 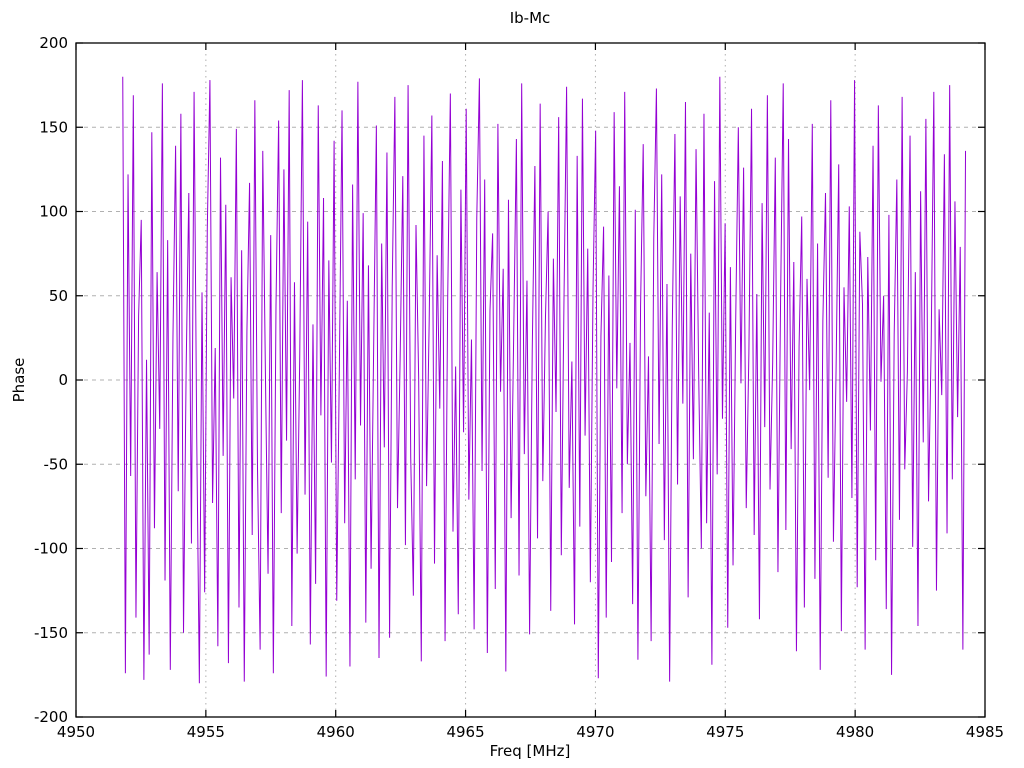 What do you see at coordinates (51, 633) in the screenshot?
I see `y-tick-label: -150` at bounding box center [51, 633].